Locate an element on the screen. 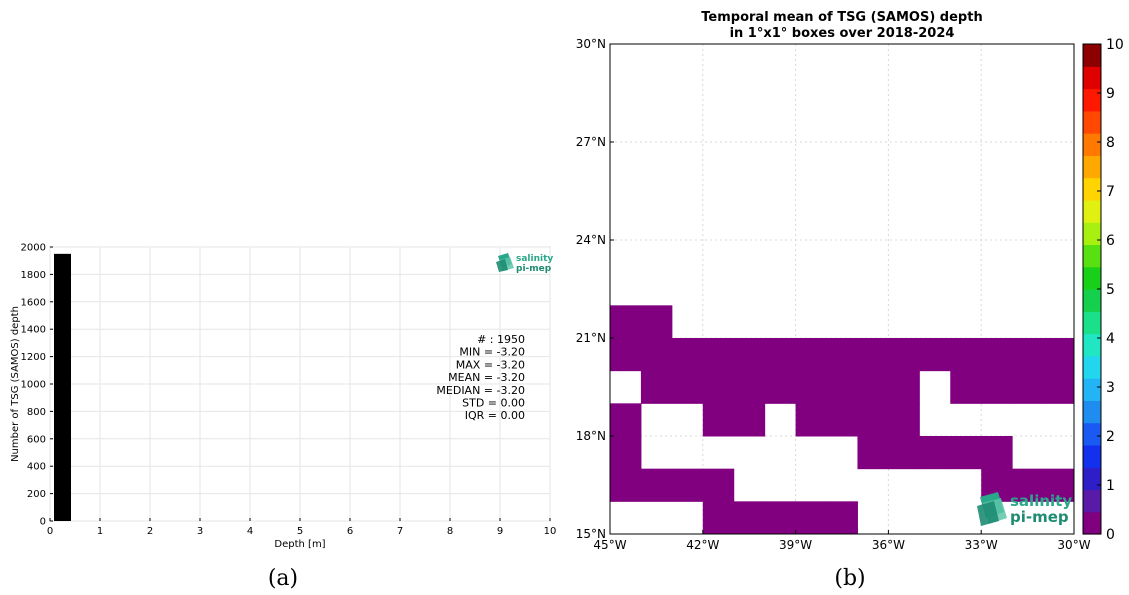 The image size is (1129, 595). hist-x-tick-label: 10 is located at coordinates (550, 531).